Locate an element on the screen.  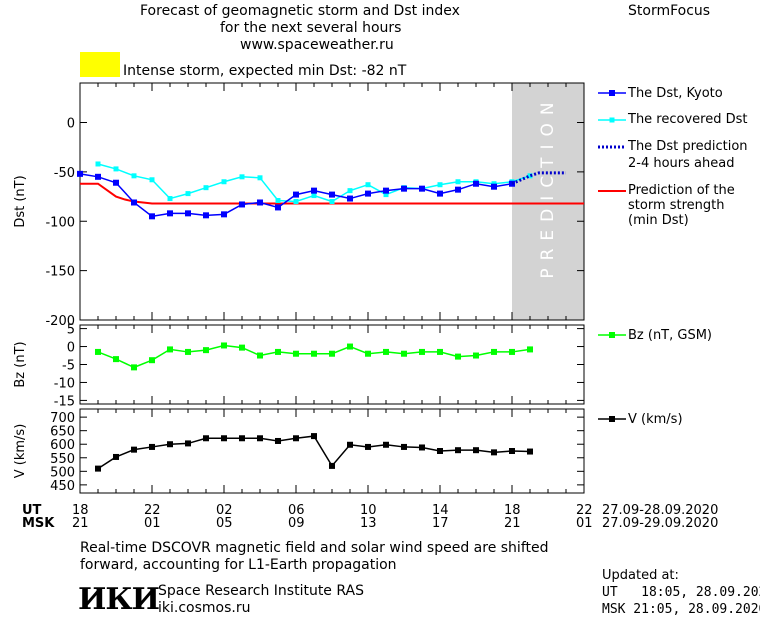
y-axis-label: V (km/s) is located at coordinates (20, 451).